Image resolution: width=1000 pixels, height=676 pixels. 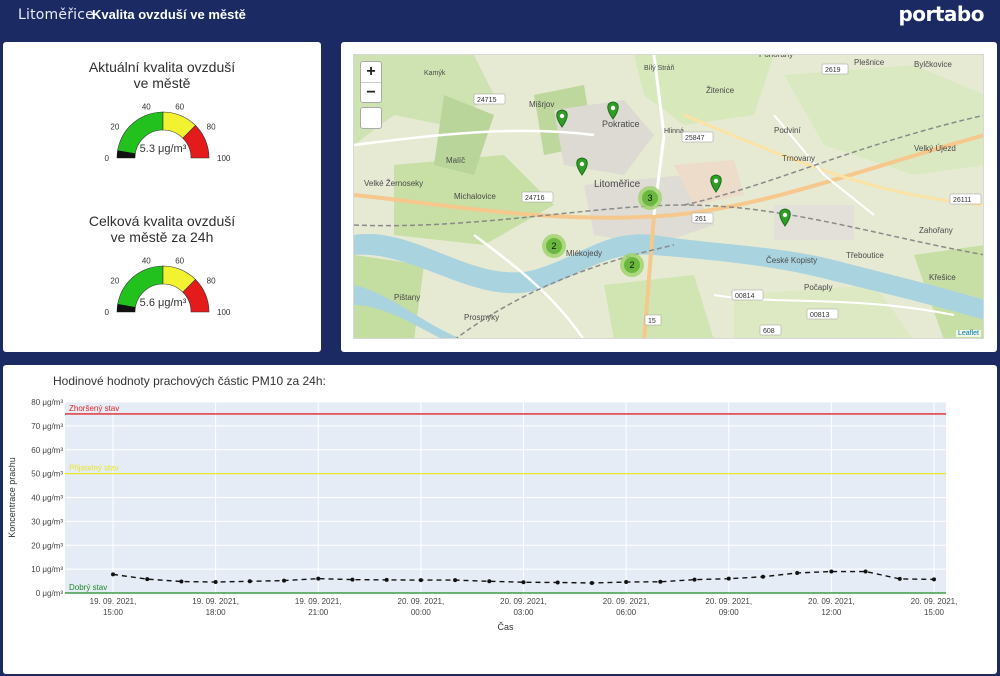 I want to click on gauge-value-text: 5.3 μg/m³, so click(x=163, y=149).